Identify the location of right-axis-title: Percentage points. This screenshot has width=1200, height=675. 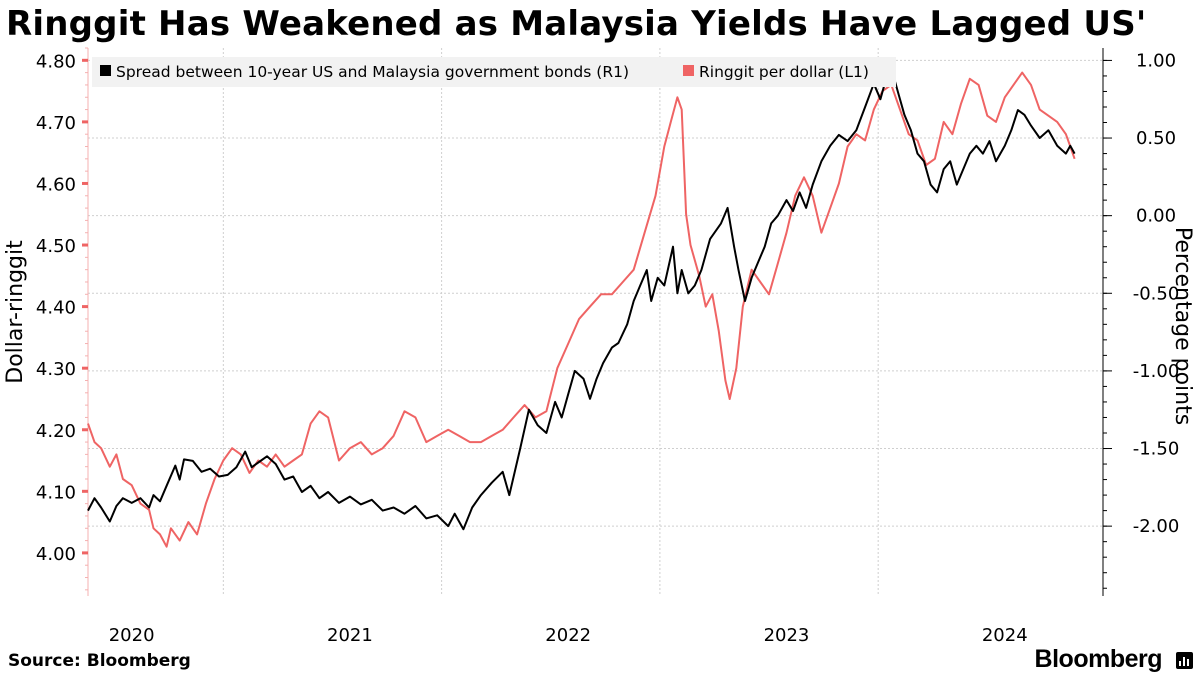
(1182, 326).